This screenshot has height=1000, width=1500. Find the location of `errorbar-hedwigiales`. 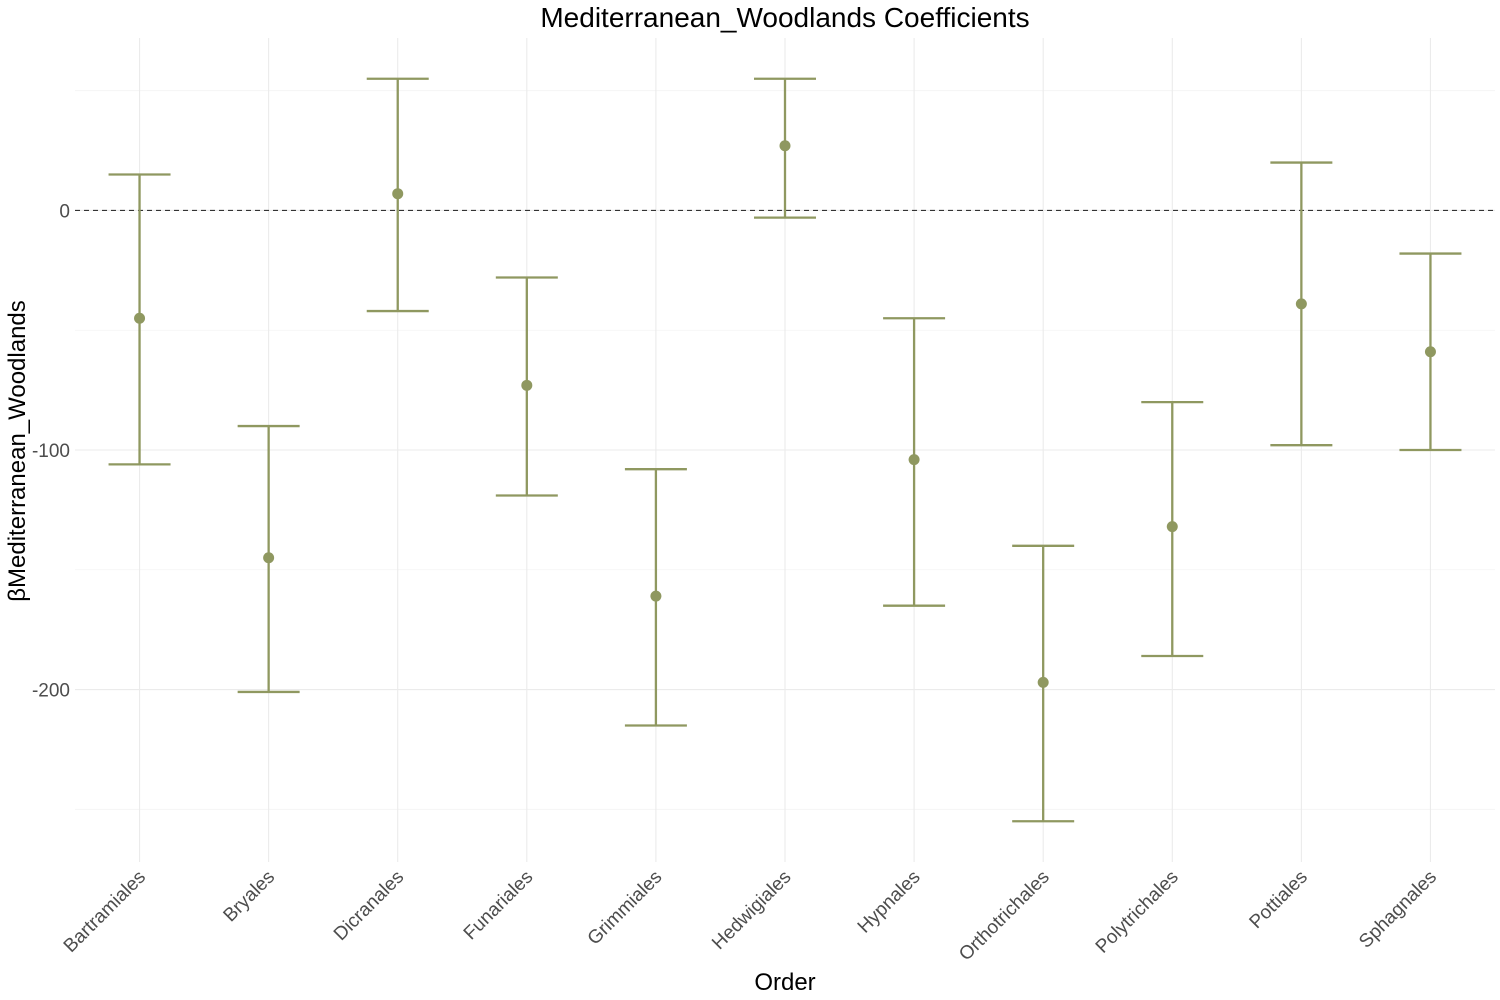

errorbar-hedwigiales is located at coordinates (785, 148).